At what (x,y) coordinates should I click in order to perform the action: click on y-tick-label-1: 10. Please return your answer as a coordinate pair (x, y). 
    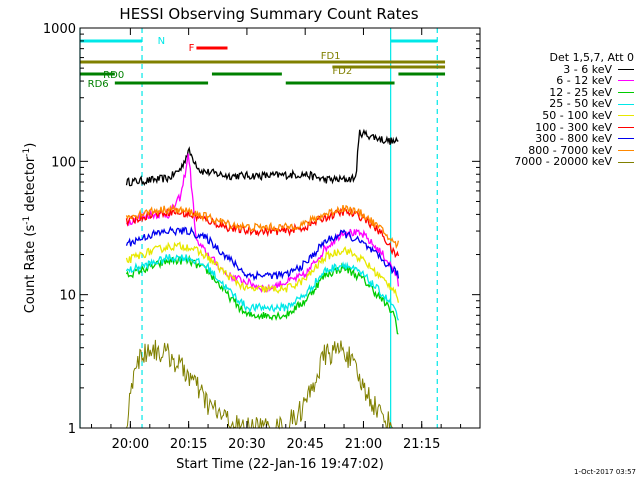
    Looking at the image, I should click on (67, 296).